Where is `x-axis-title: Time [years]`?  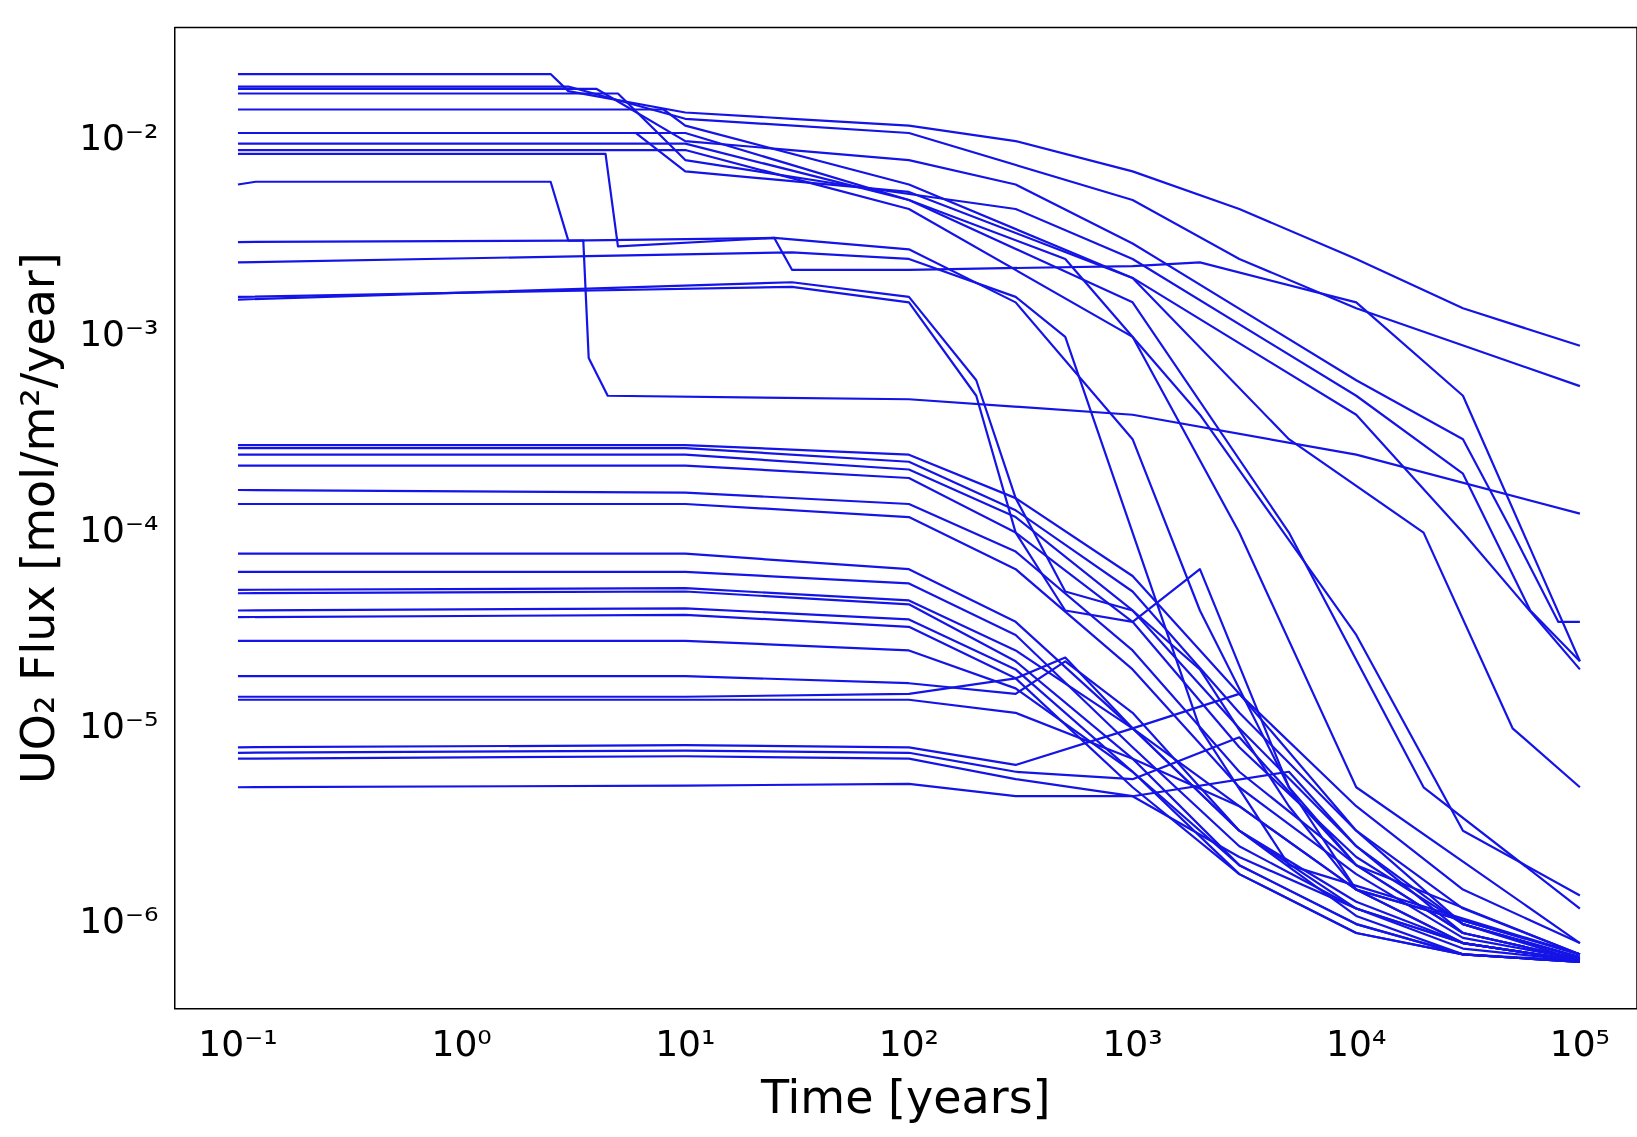 x-axis-title: Time [years] is located at coordinates (905, 1097).